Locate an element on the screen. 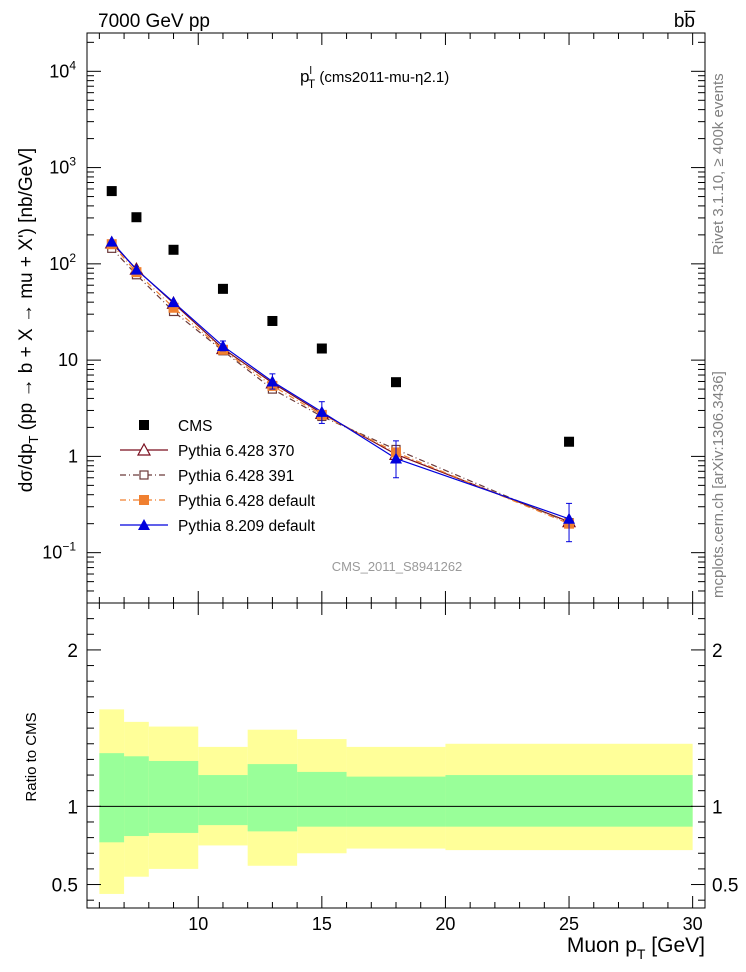 This screenshot has width=746, height=972. x-tick-label: 10 is located at coordinates (198, 924).